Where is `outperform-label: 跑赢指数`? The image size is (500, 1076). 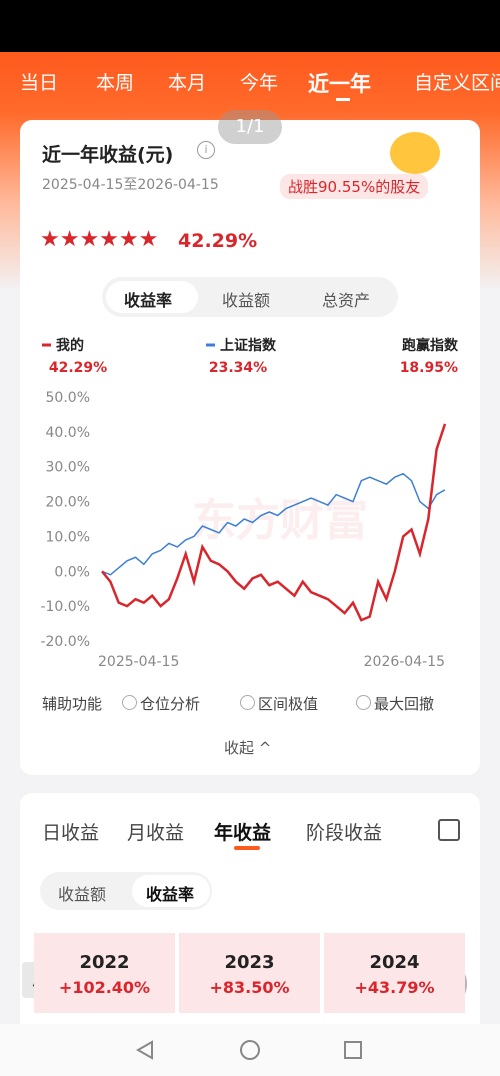 outperform-label: 跑赢指数 is located at coordinates (430, 345).